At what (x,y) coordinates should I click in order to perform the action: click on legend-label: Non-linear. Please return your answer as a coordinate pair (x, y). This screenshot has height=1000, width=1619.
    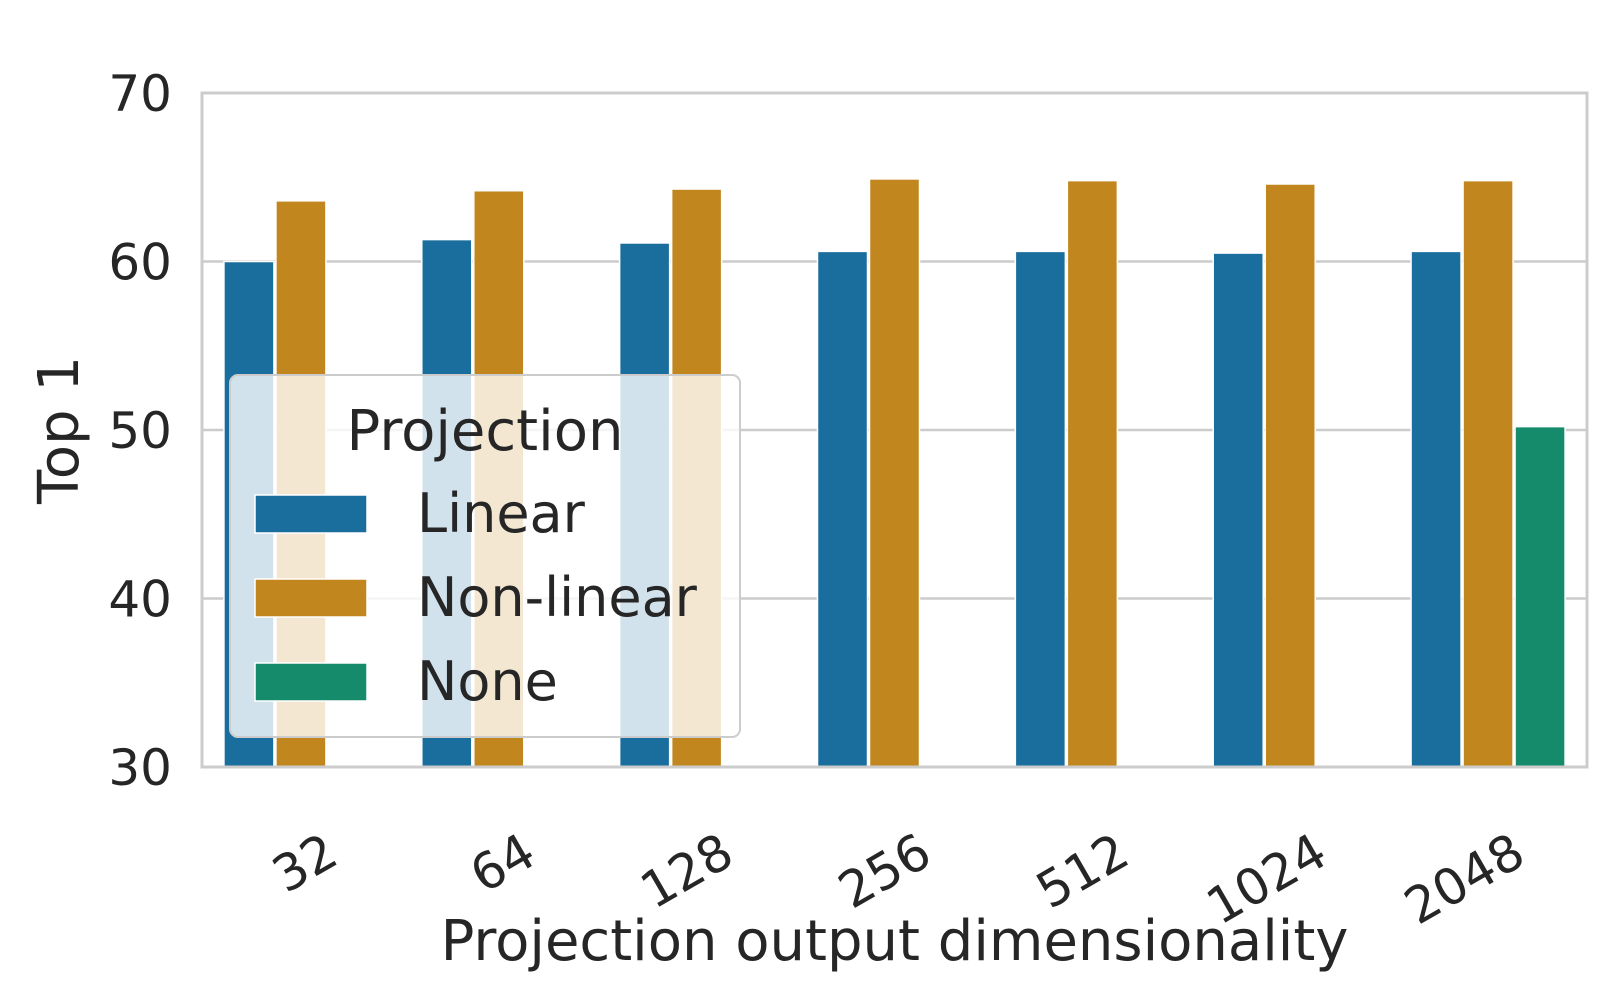
    Looking at the image, I should click on (557, 597).